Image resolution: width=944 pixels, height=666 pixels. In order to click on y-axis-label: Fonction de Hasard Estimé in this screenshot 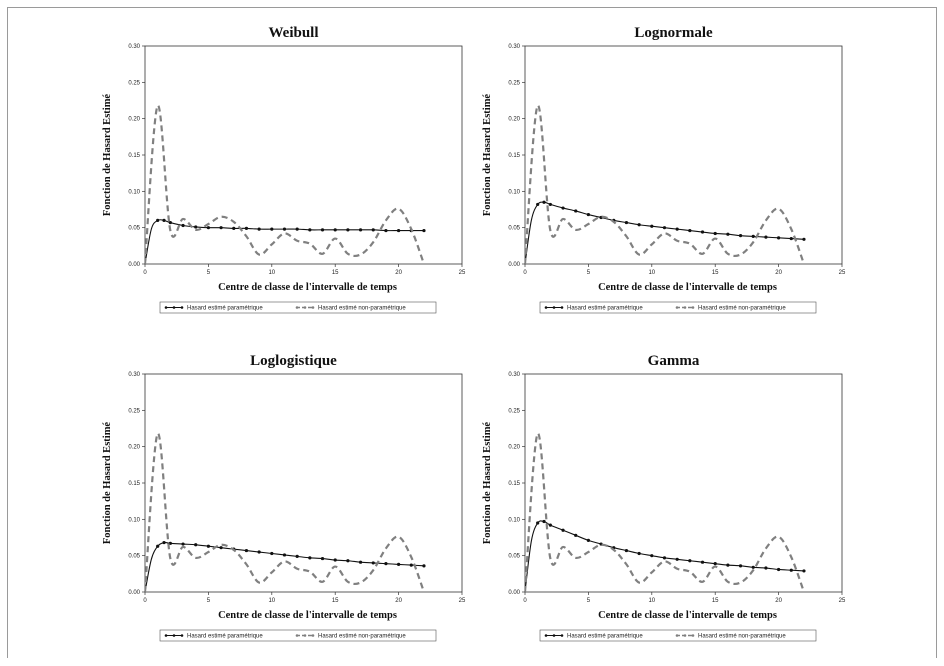, I will do `click(487, 155)`.